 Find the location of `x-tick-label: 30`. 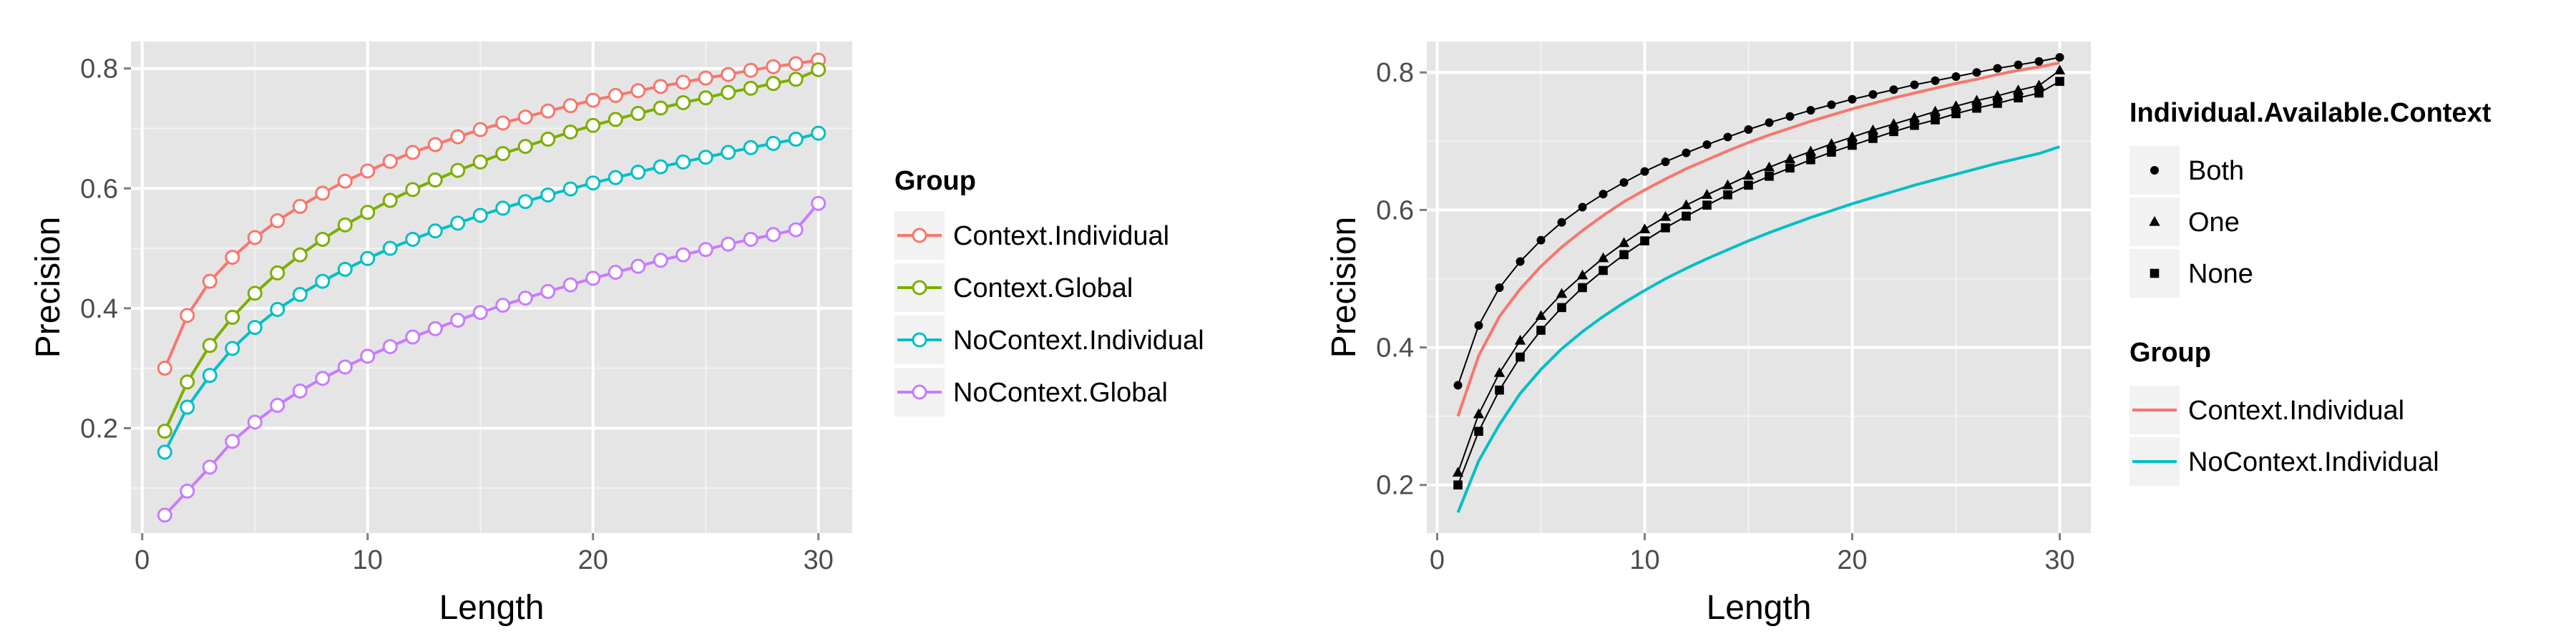

x-tick-label: 30 is located at coordinates (2059, 560).